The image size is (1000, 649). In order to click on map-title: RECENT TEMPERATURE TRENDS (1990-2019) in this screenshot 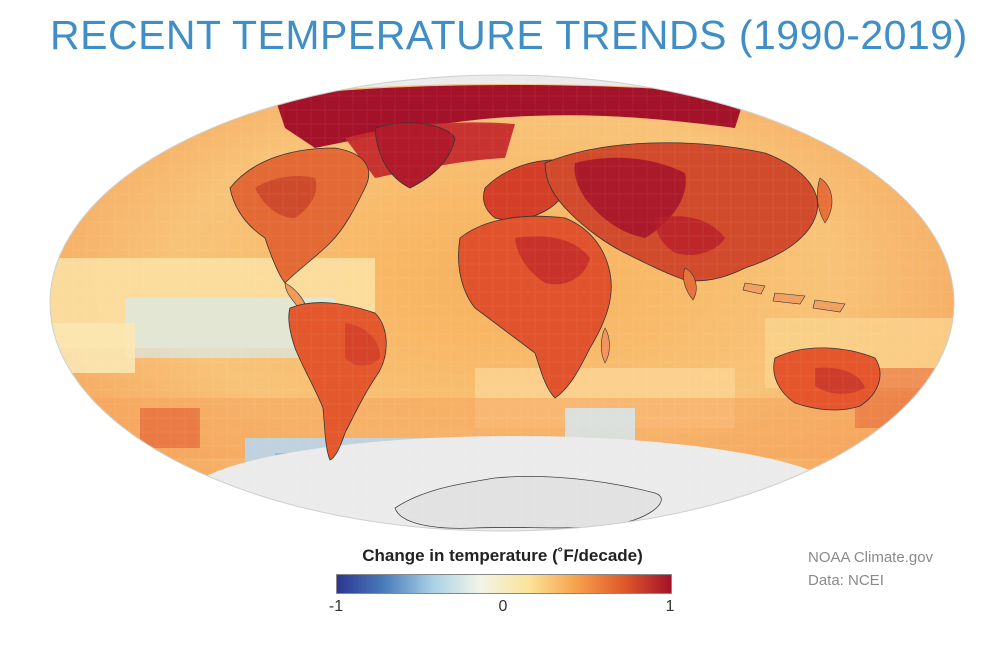, I will do `click(509, 35)`.